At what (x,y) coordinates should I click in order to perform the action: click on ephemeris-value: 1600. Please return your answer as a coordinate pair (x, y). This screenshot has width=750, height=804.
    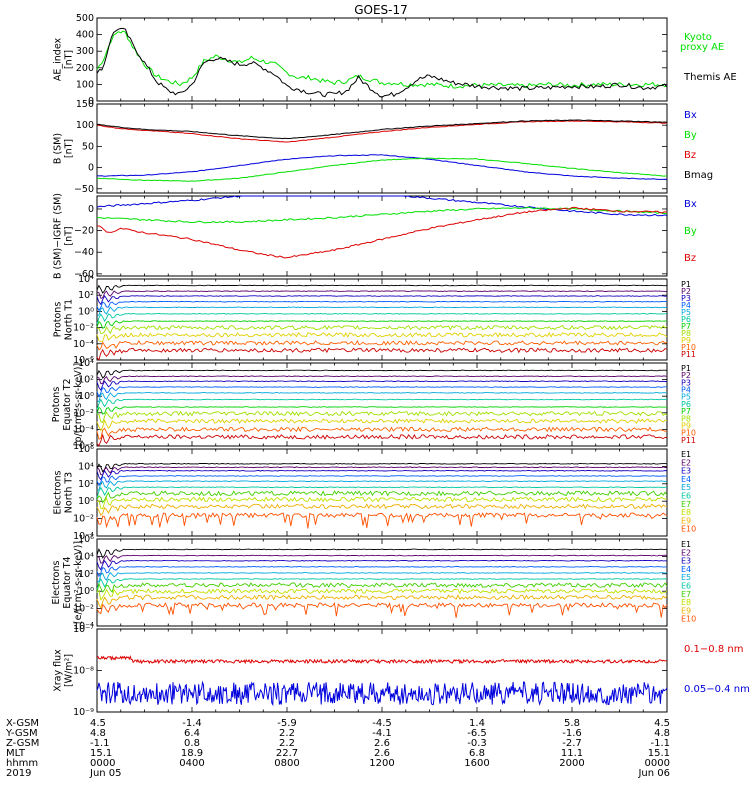
    Looking at the image, I should click on (476, 763).